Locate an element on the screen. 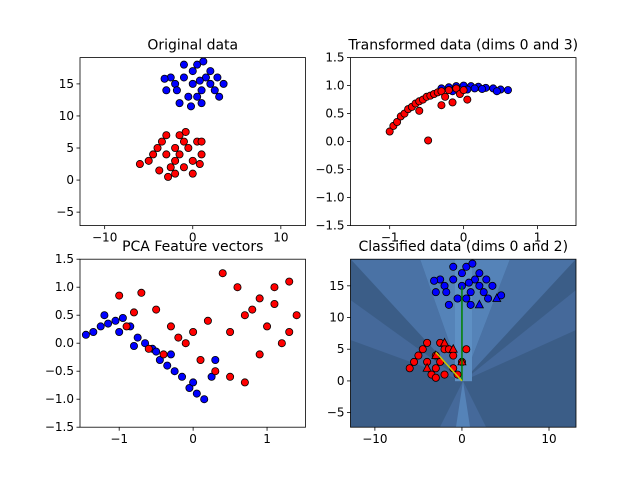 This screenshot has height=480, width=640. x-tick-label: 10 is located at coordinates (548, 439).